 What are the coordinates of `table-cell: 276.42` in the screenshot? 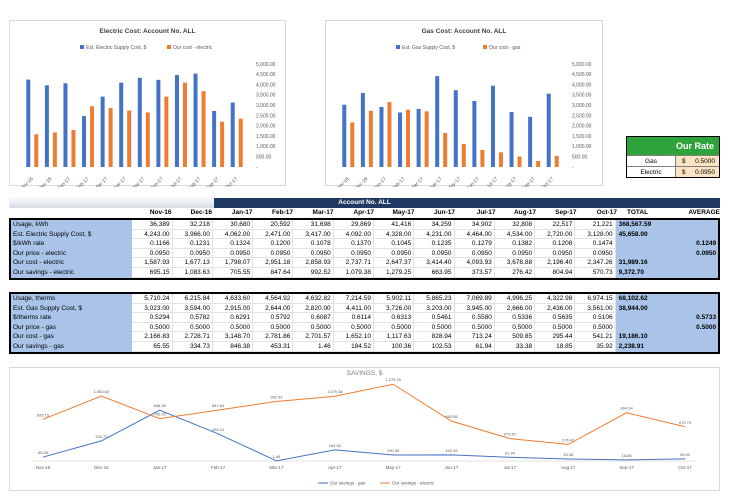 It's located at (515, 272).